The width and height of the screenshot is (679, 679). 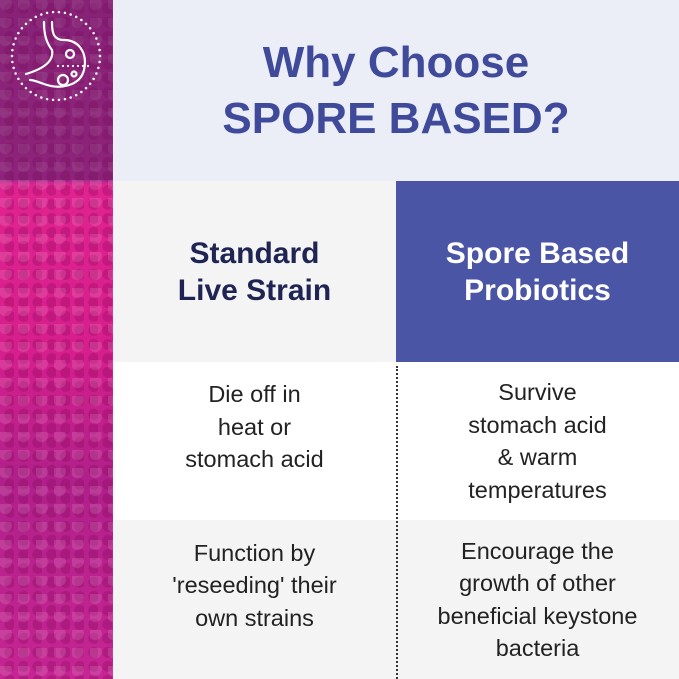 What do you see at coordinates (397, 522) in the screenshot?
I see `dotted-column-divider` at bounding box center [397, 522].